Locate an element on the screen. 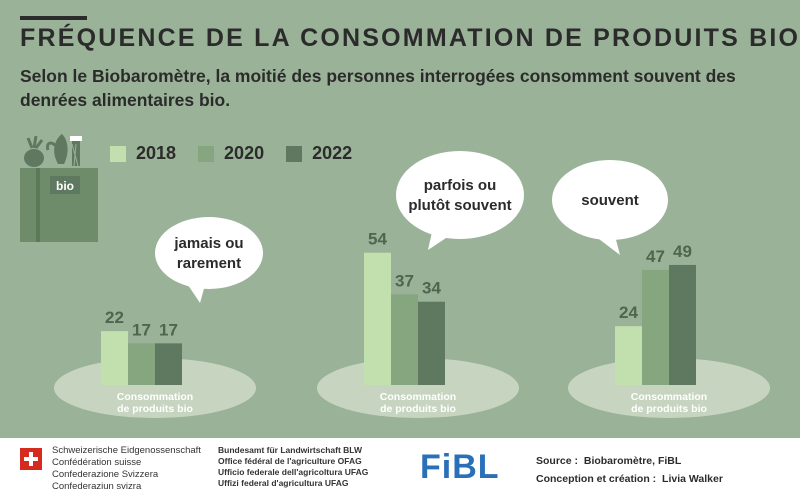  legend-label-2022: 2022 is located at coordinates (332, 153).